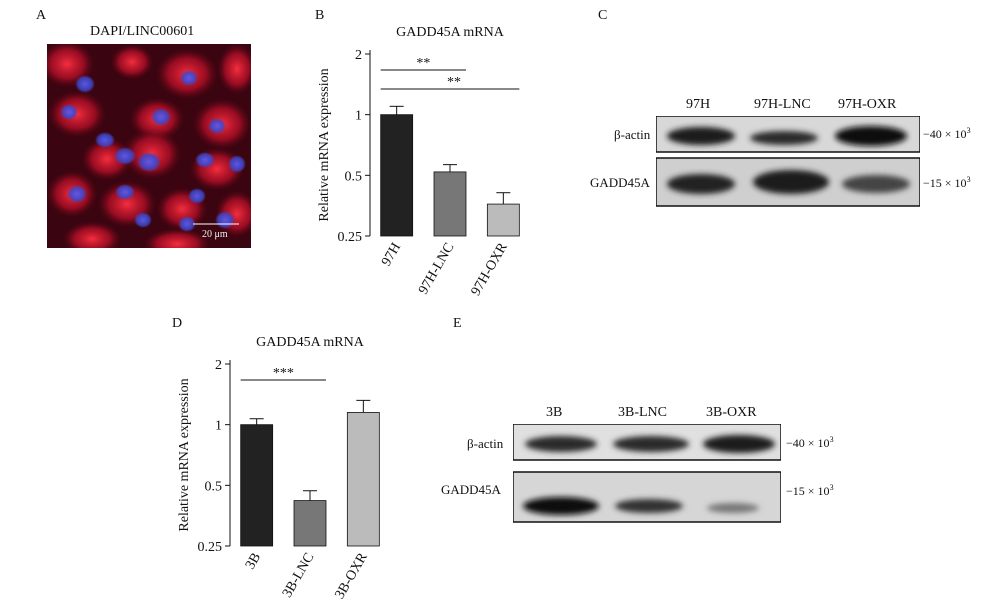  Describe the element at coordinates (283, 373) in the screenshot. I see `chart-d-sig-label-1: ***` at that location.